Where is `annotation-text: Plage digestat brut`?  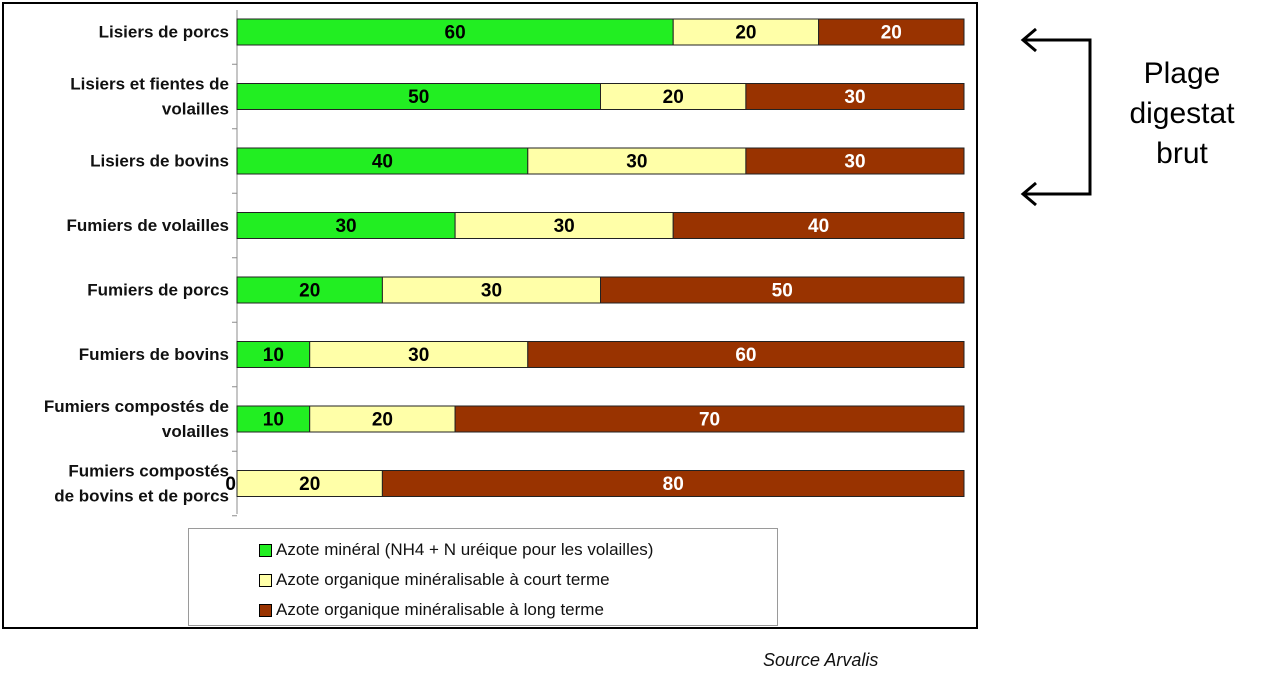 annotation-text: Plage digestat brut is located at coordinates (1182, 114).